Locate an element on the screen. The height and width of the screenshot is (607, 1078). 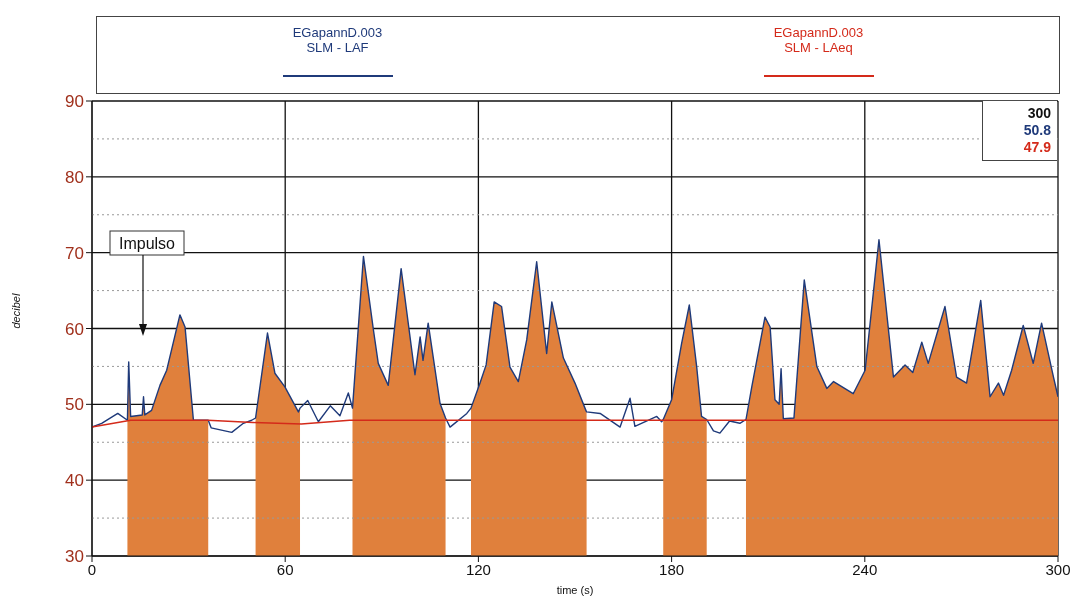
x-tick-label: 120 is located at coordinates (478, 569).